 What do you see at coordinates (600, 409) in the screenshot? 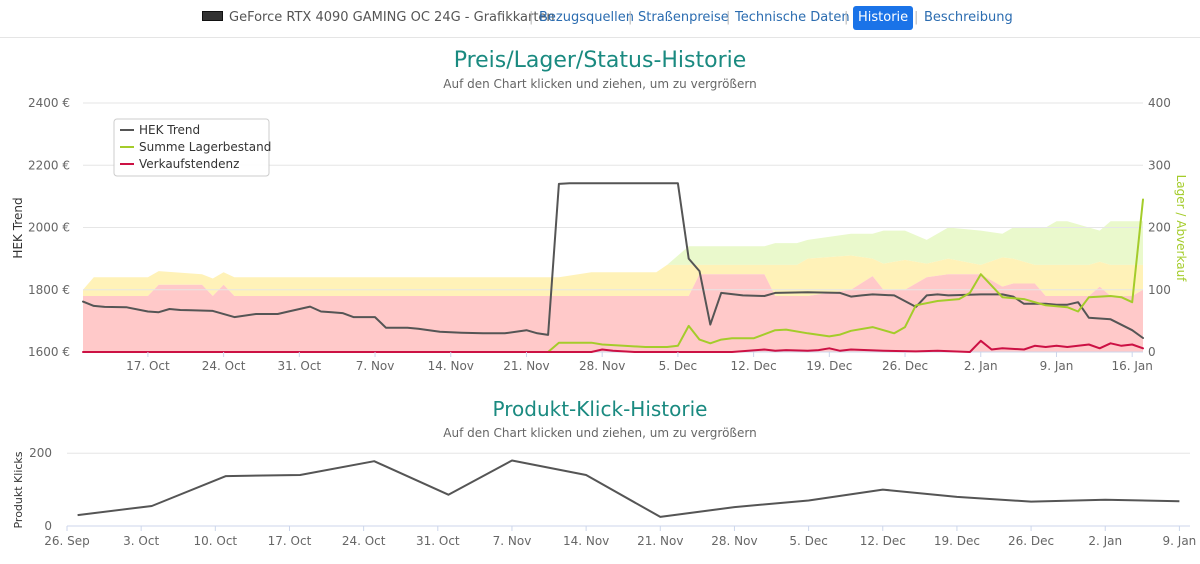
I see `chart-title: Produkt-Klick-Historie` at bounding box center [600, 409].